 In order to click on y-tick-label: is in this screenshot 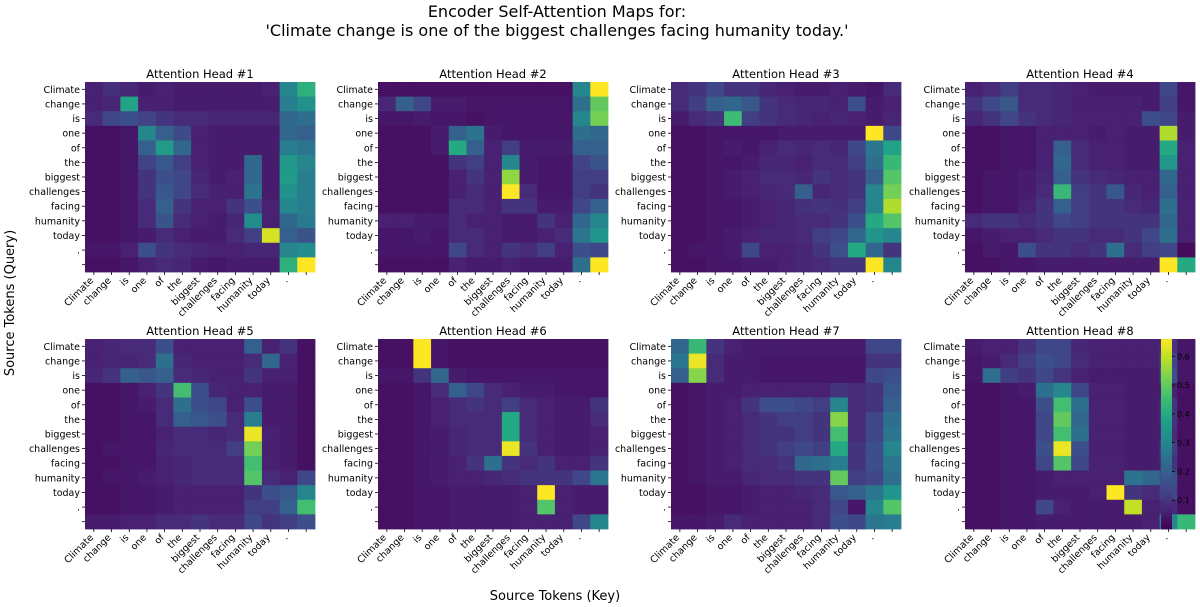, I will do `click(76, 119)`.